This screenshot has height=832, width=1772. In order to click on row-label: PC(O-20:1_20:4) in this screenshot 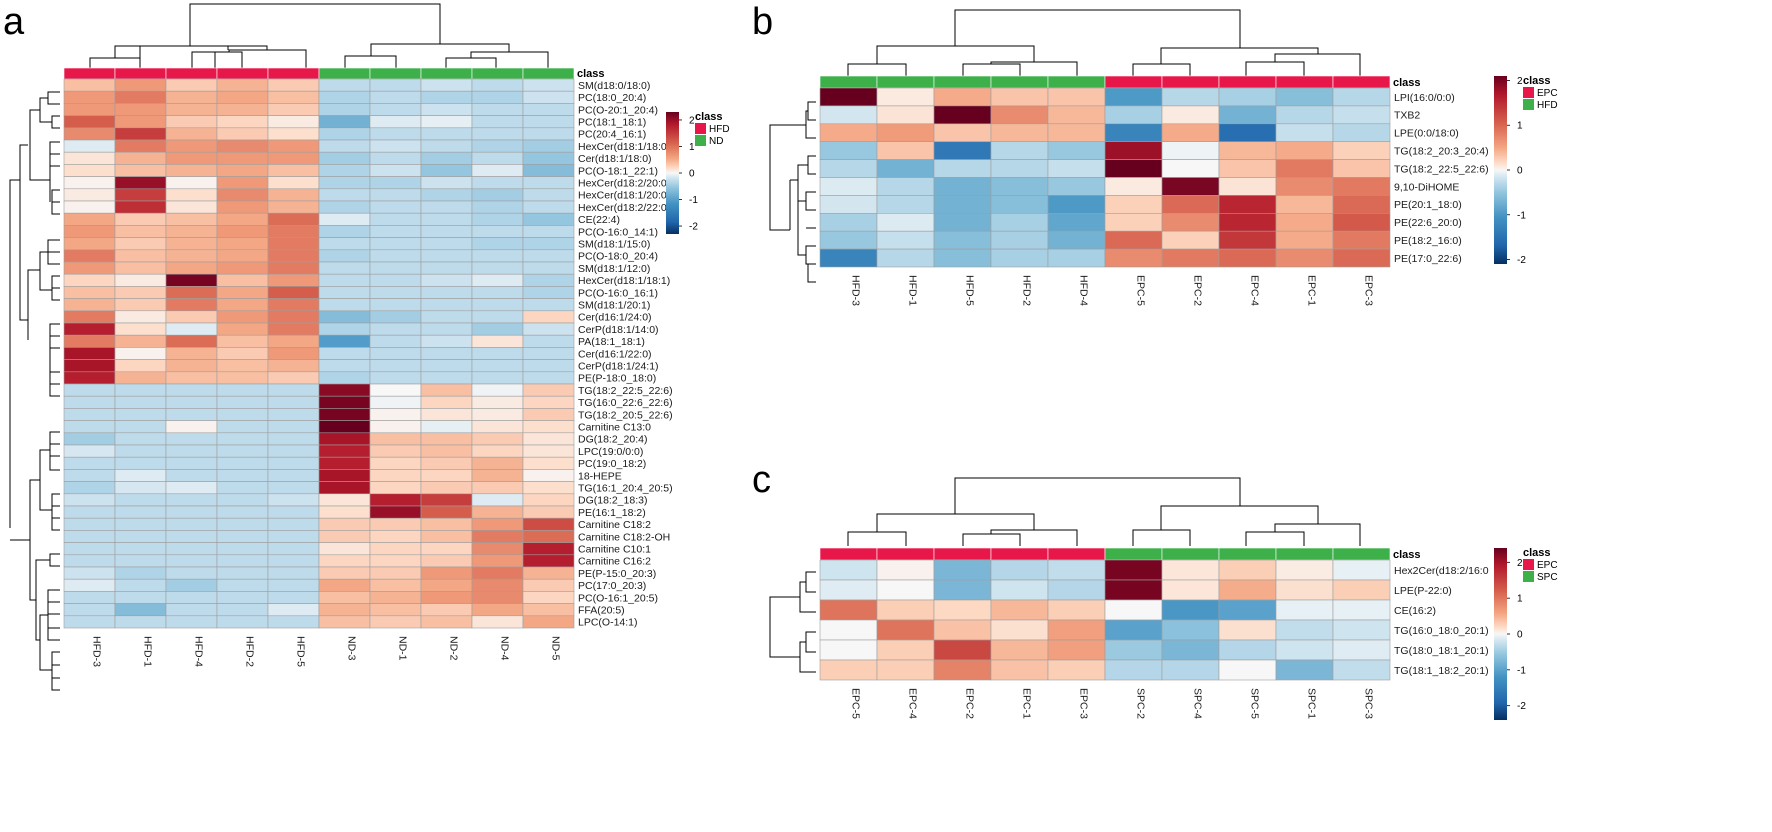, I will do `click(618, 110)`.